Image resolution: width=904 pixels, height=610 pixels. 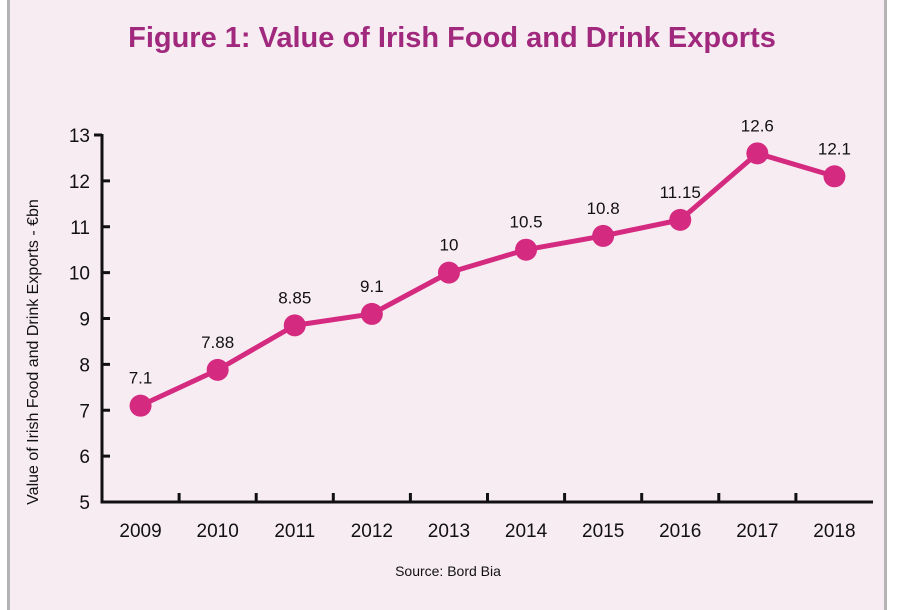 I want to click on x-tick-label: 2009, so click(x=140, y=531).